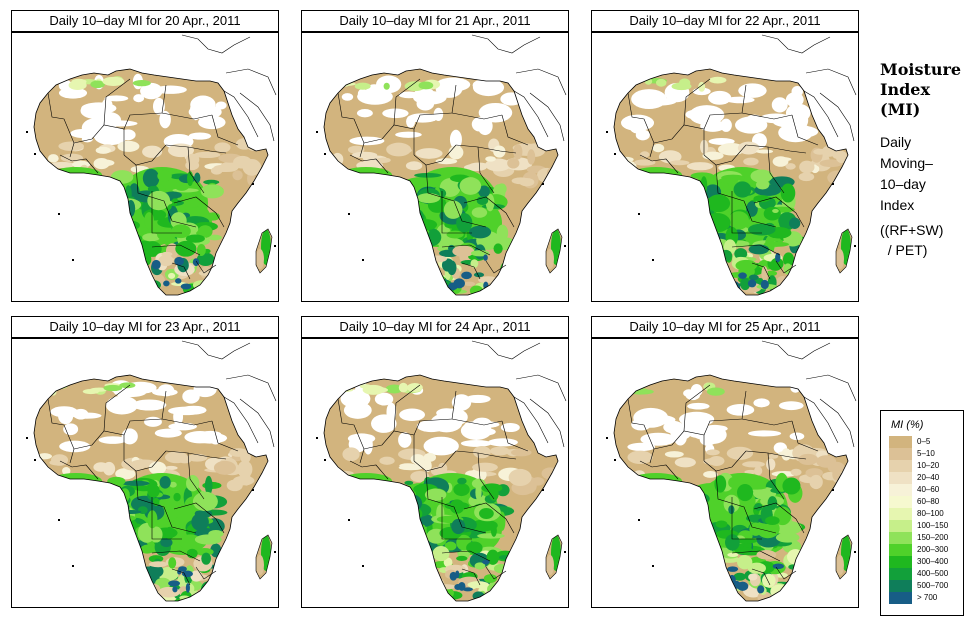  I want to click on legend-label: 100–150, so click(933, 525).